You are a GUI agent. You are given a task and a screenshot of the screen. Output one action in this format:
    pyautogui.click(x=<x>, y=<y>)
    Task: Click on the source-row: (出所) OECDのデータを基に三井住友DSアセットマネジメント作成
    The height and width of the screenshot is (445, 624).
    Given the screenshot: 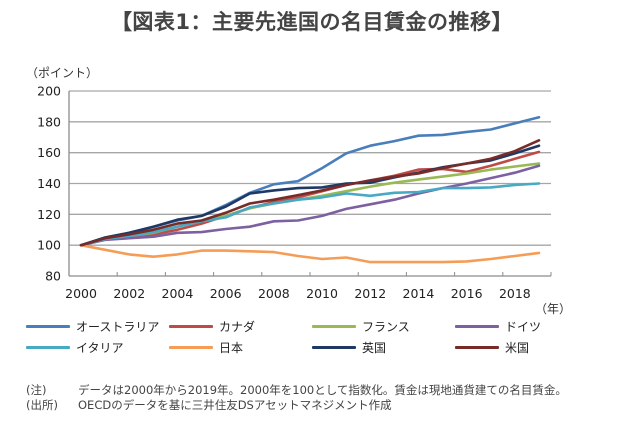 What is the action you would take?
    pyautogui.click(x=316, y=405)
    